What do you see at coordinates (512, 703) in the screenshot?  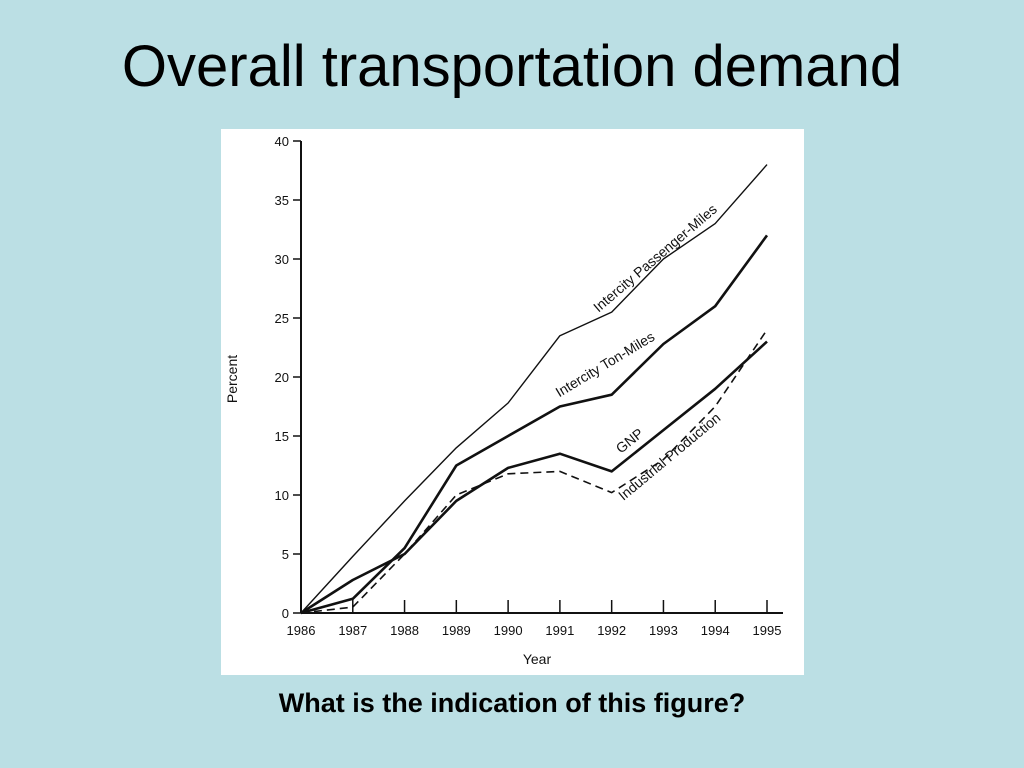 I see `slide-caption: What is the indication of this figure?` at bounding box center [512, 703].